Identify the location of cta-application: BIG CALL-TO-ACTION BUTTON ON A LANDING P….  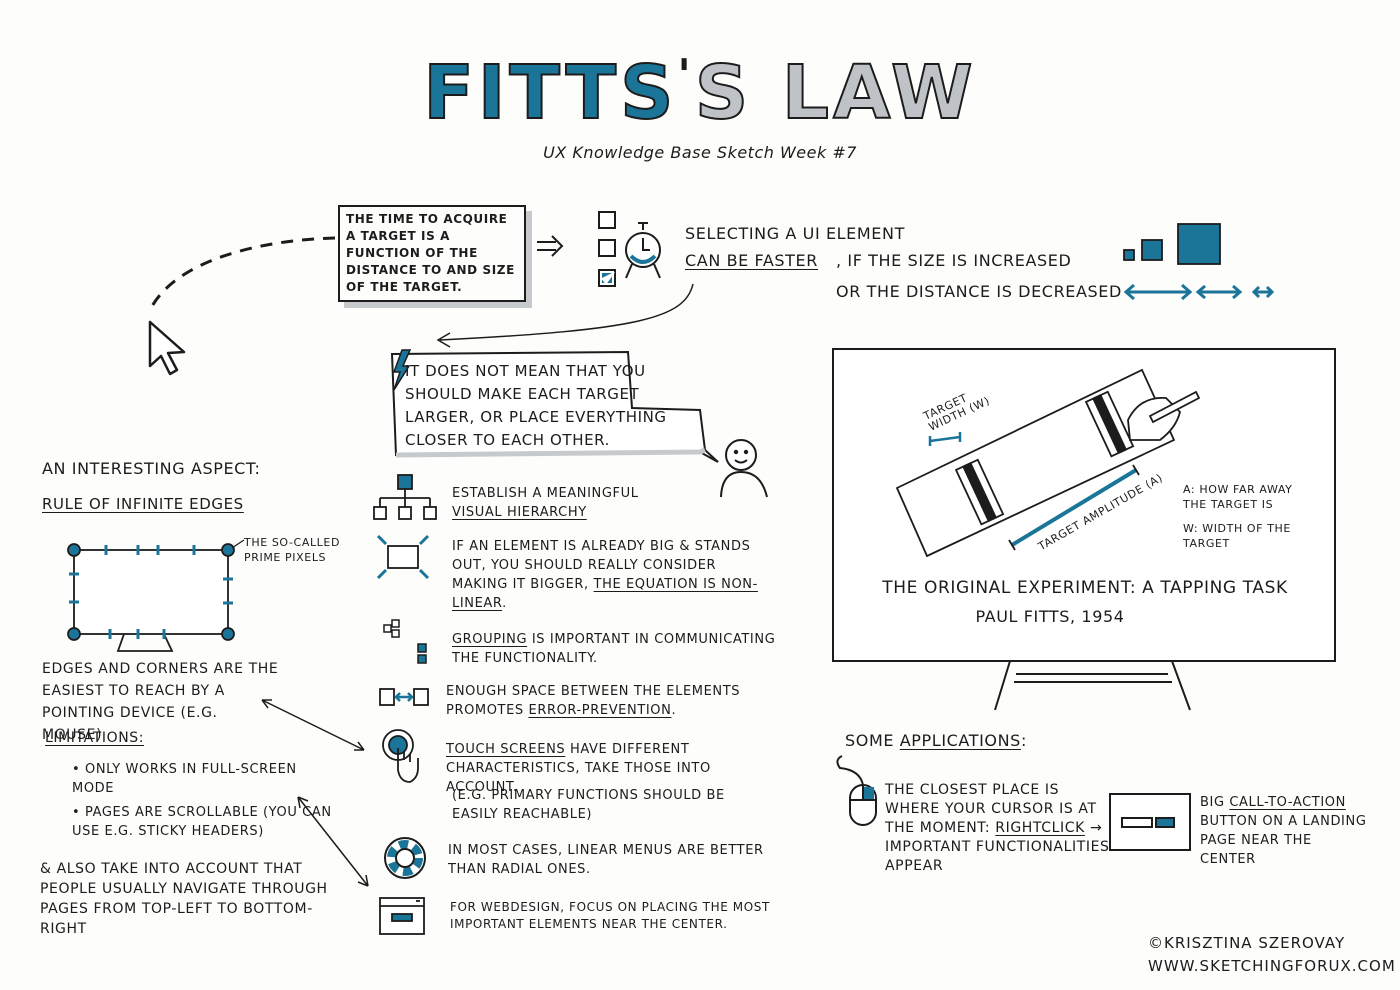
(1285, 831).